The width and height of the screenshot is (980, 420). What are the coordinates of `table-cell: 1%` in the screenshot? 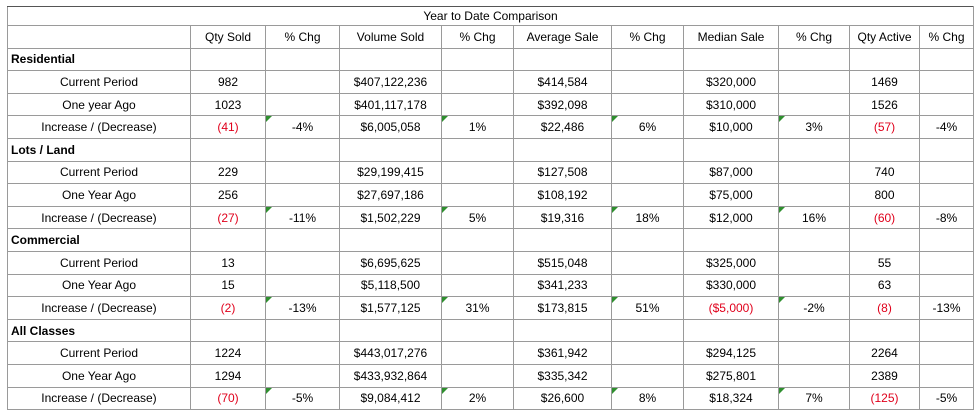 It's located at (477, 127).